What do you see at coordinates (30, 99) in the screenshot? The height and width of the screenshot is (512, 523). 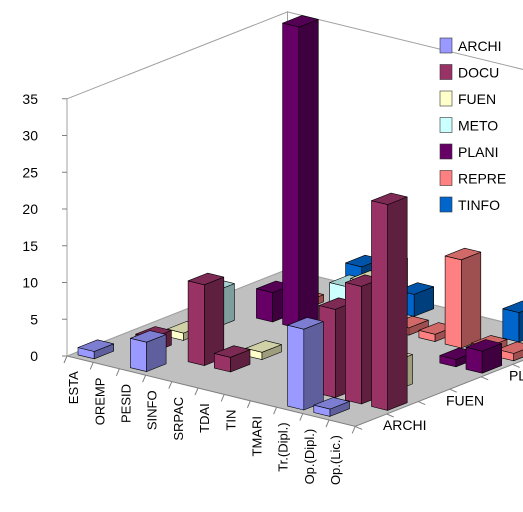 I see `y-tick-label: 35` at bounding box center [30, 99].